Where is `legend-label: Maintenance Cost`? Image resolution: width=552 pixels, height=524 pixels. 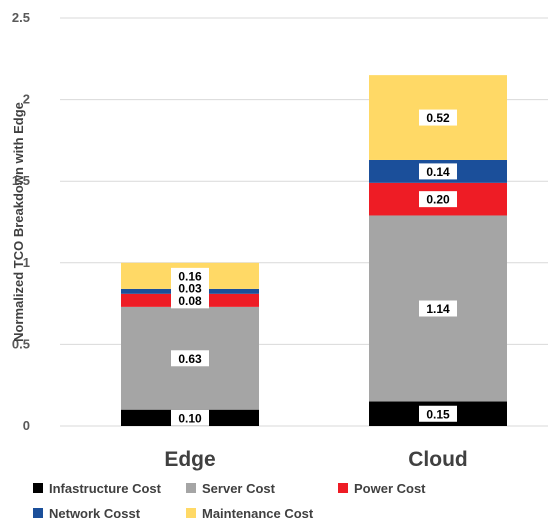
legend-label: Maintenance Cost is located at coordinates (258, 513).